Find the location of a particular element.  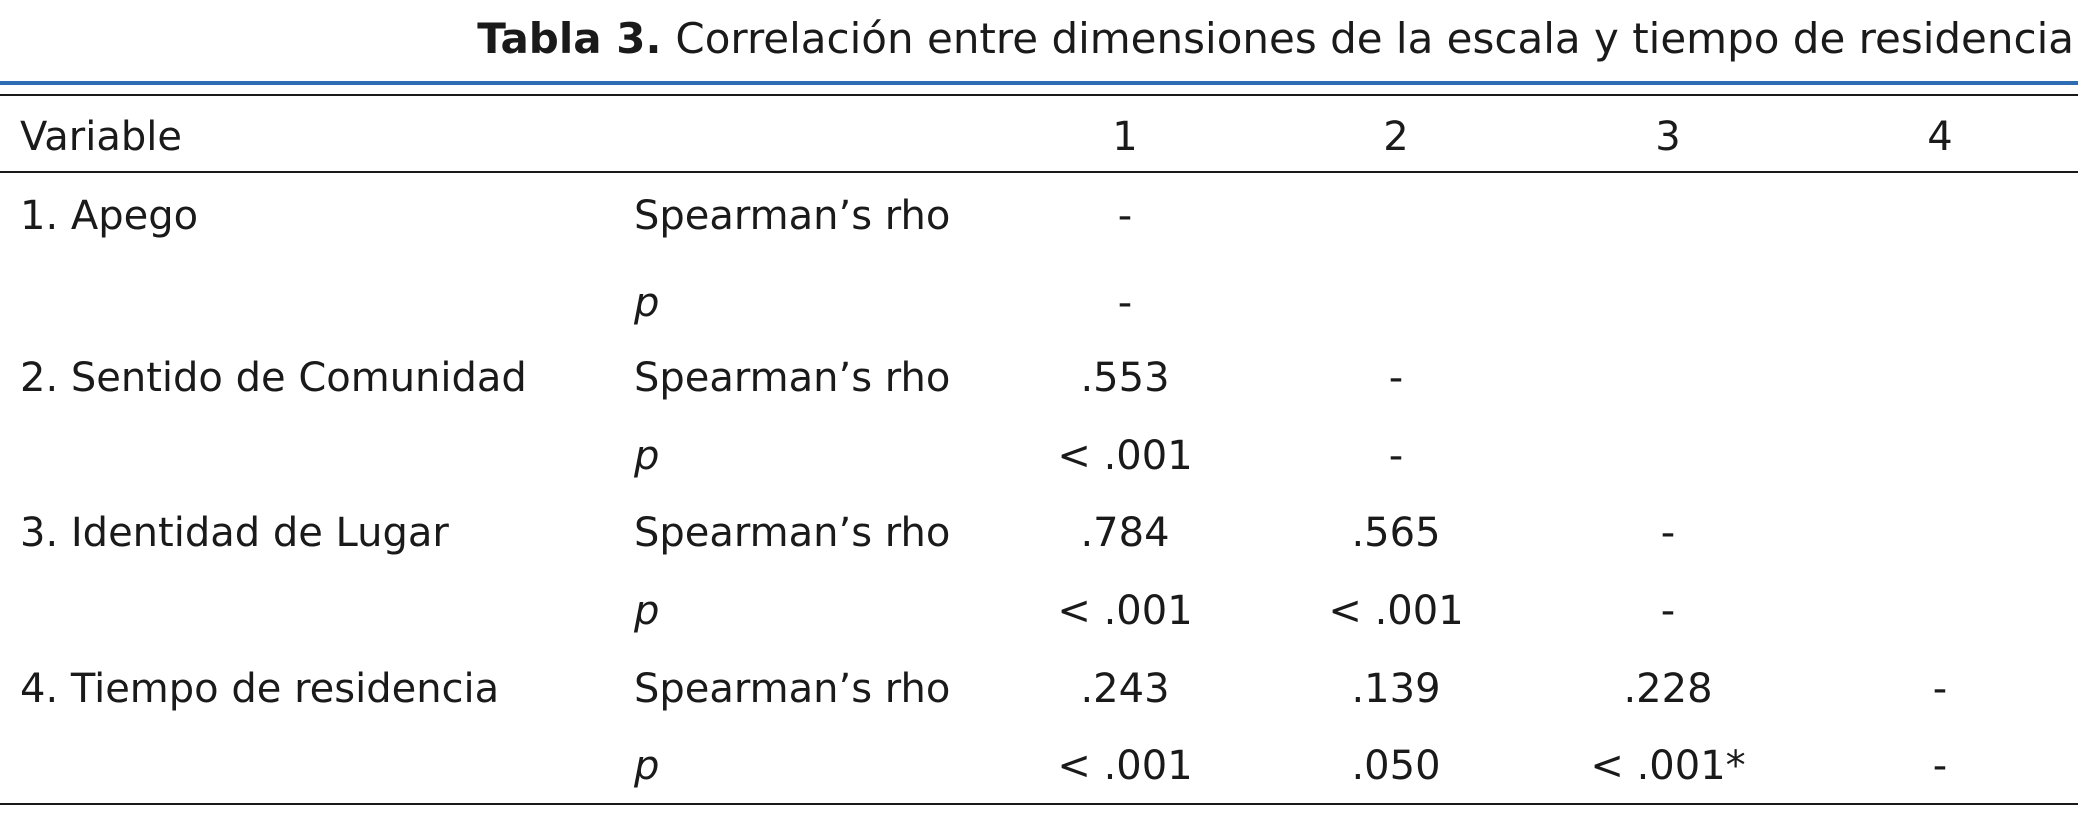

row-3-variable: 3. Identidad de Lugar is located at coordinates (234, 533).